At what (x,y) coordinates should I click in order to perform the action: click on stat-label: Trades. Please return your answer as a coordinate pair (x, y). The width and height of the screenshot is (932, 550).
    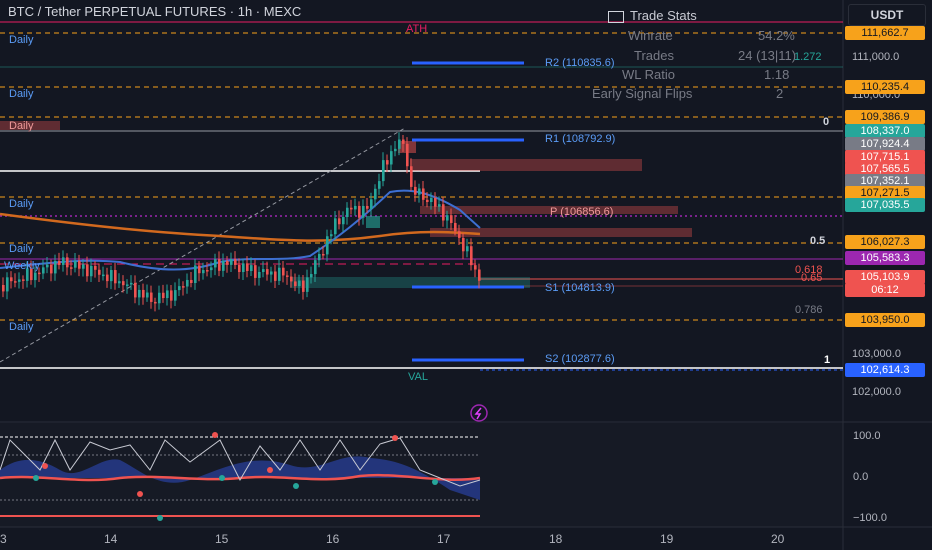
    Looking at the image, I should click on (654, 55).